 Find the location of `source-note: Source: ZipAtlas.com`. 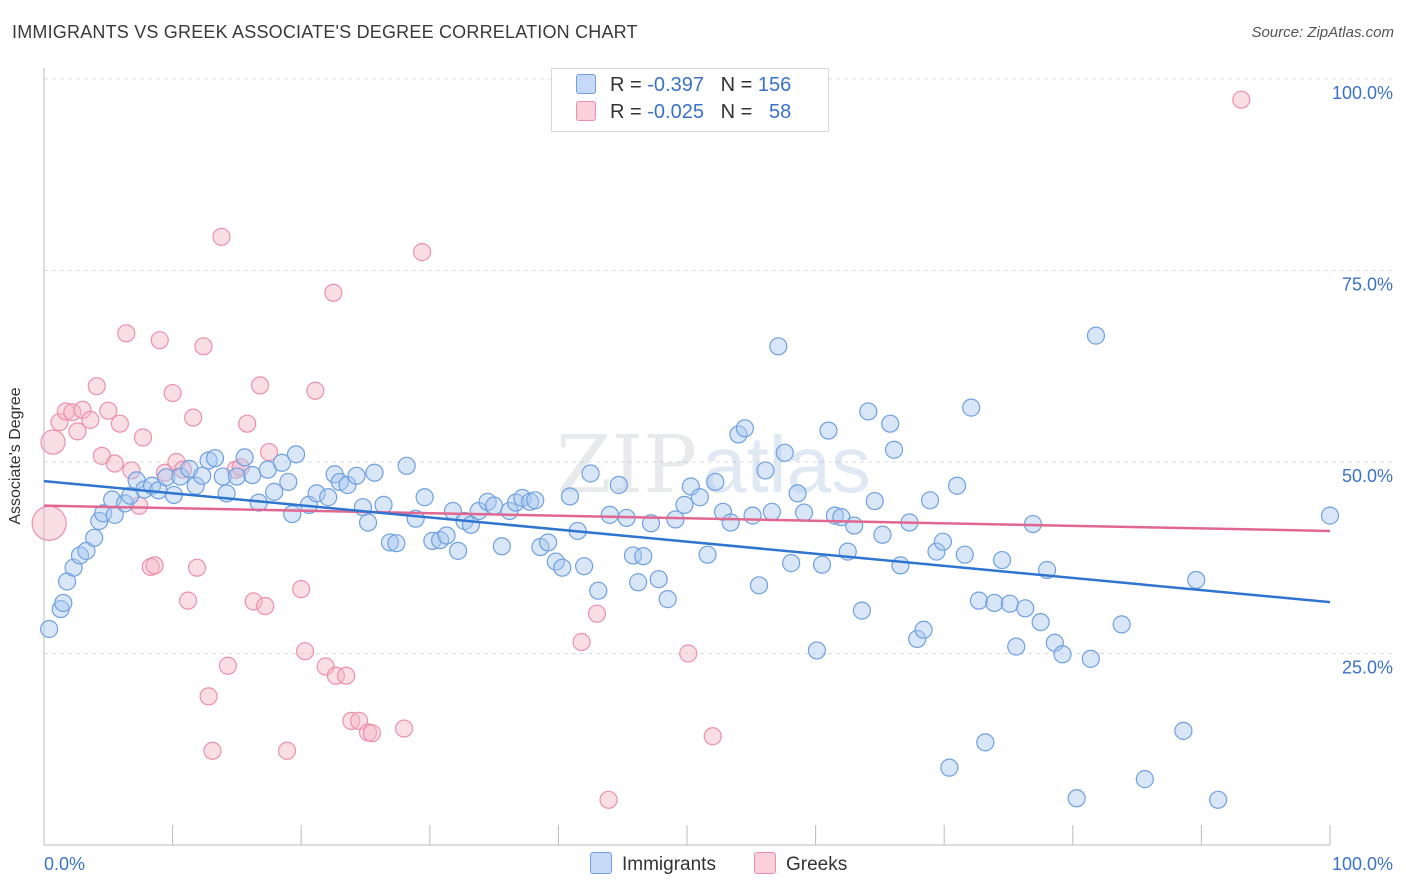

source-note: Source: ZipAtlas.com is located at coordinates (1322, 32).